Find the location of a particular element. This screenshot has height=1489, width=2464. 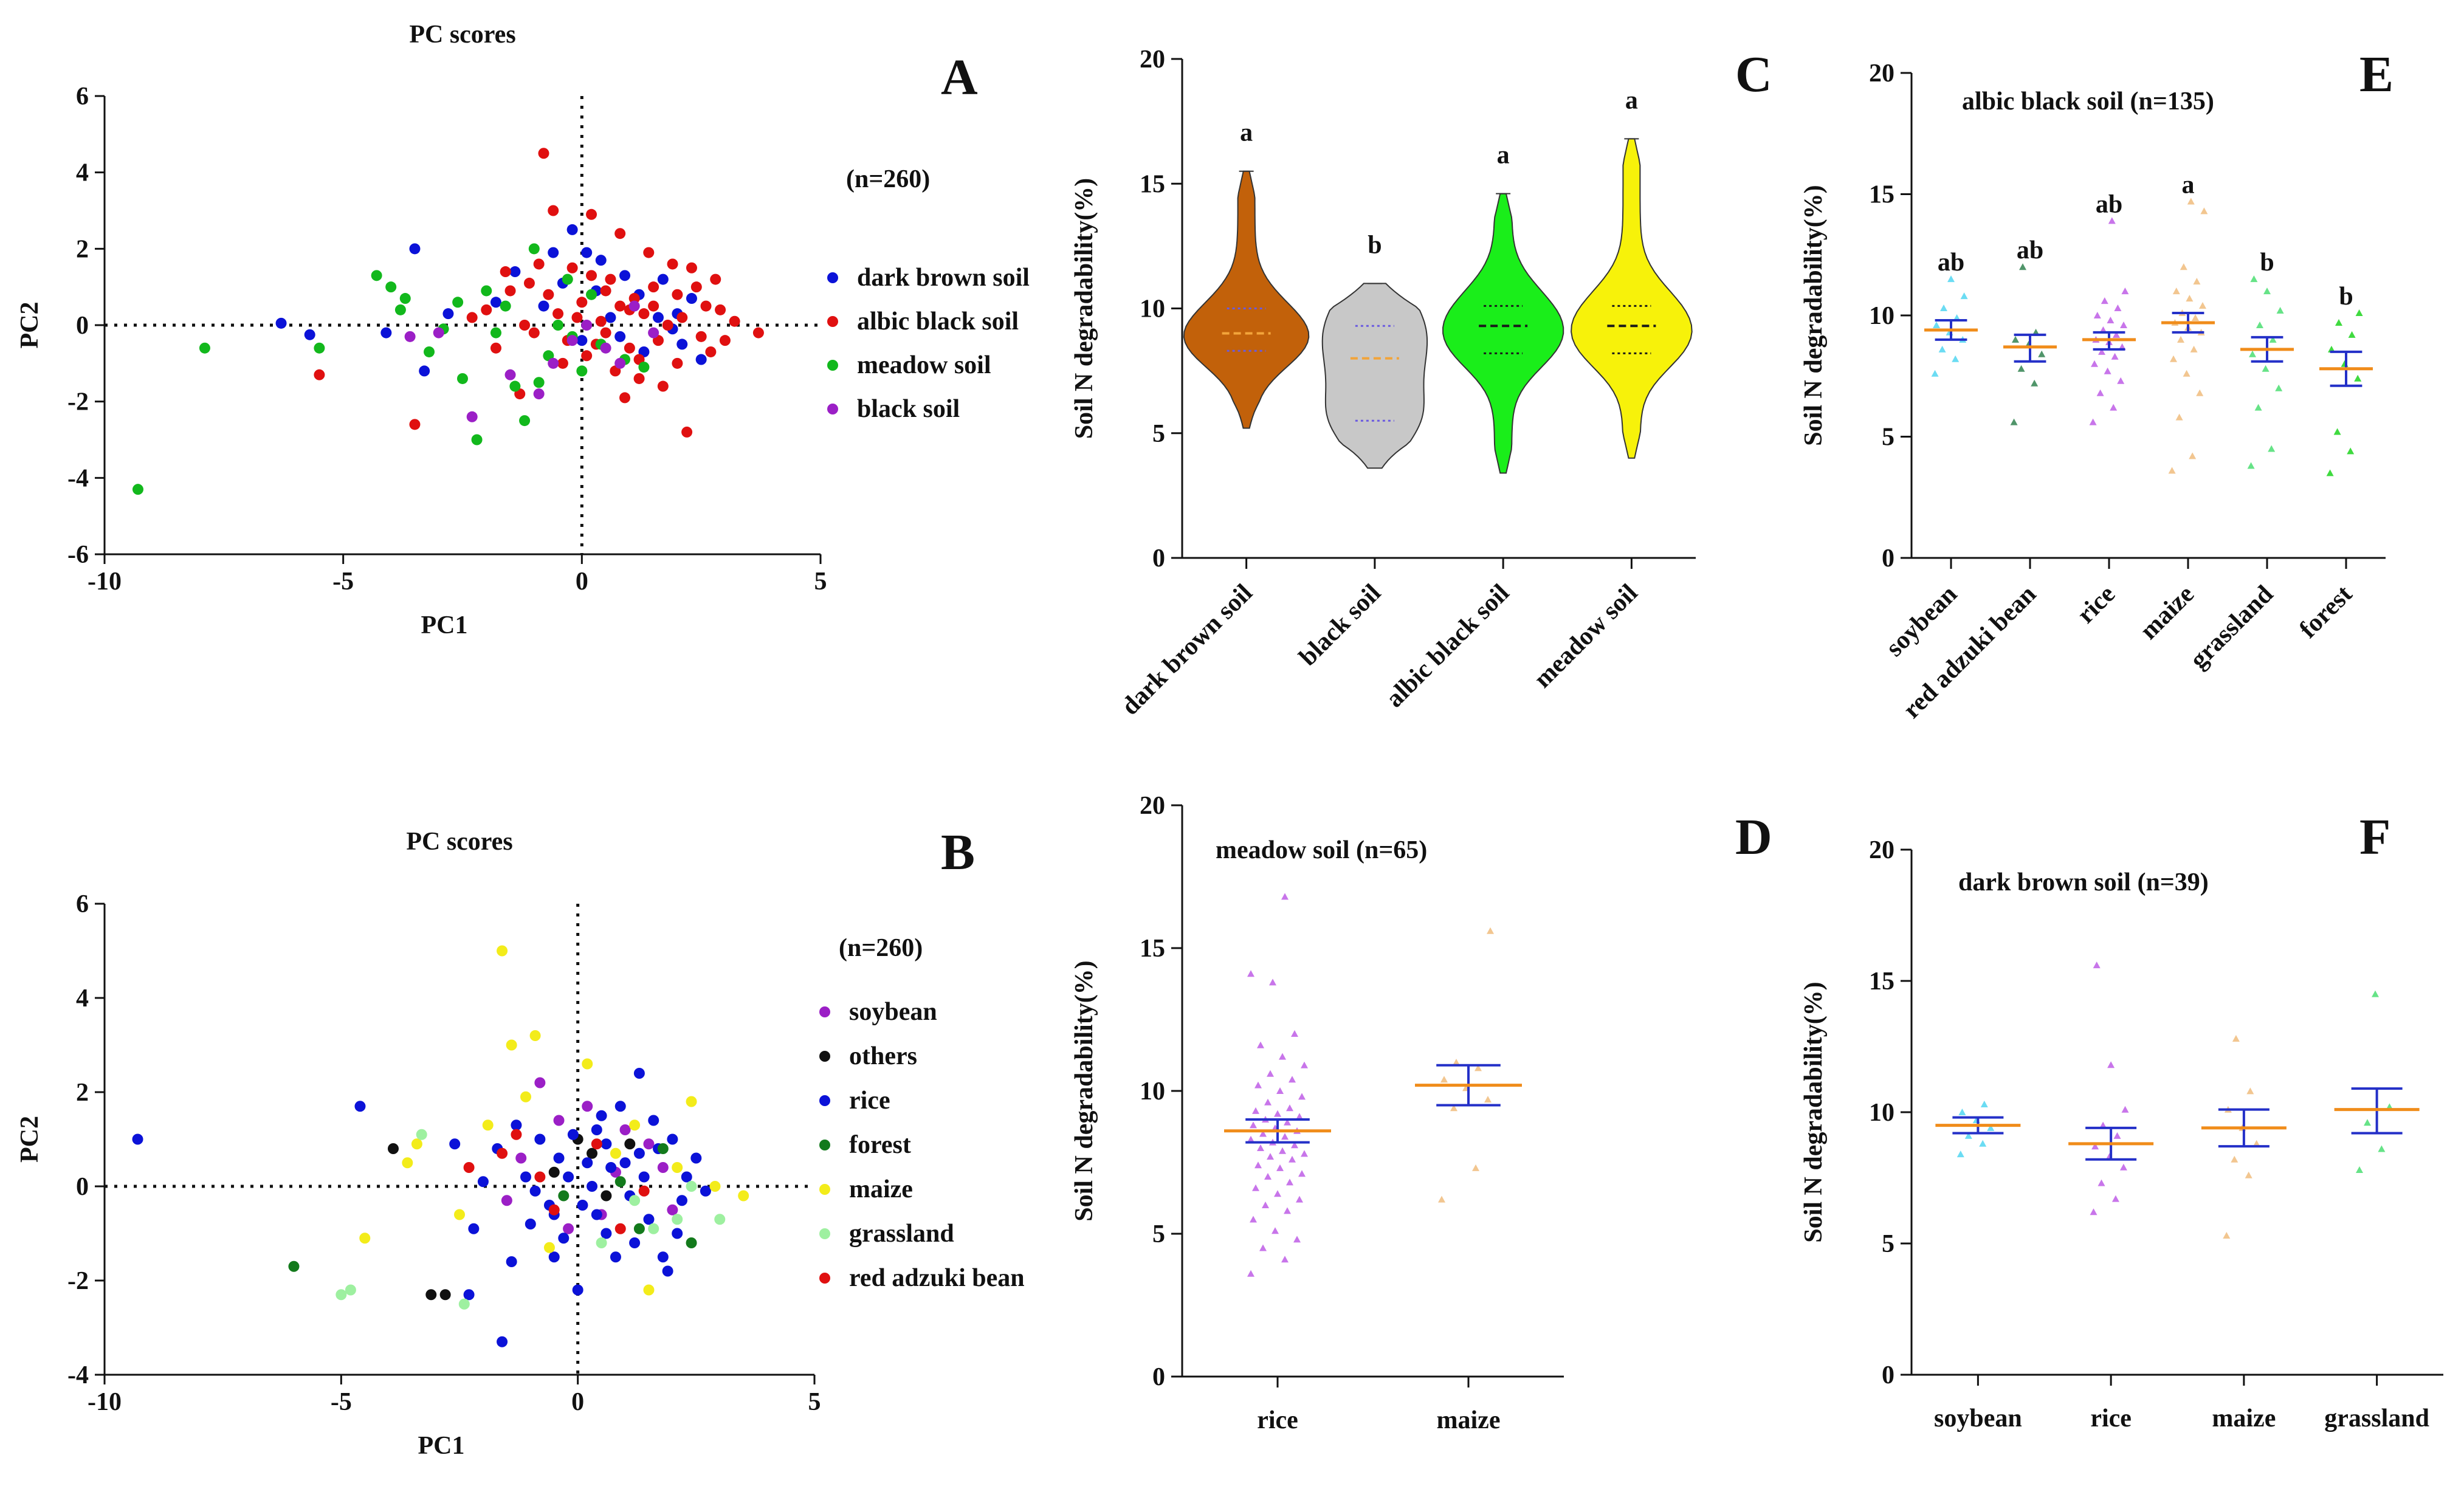

chart-title: albic black soil (n=135) is located at coordinates (2088, 101).